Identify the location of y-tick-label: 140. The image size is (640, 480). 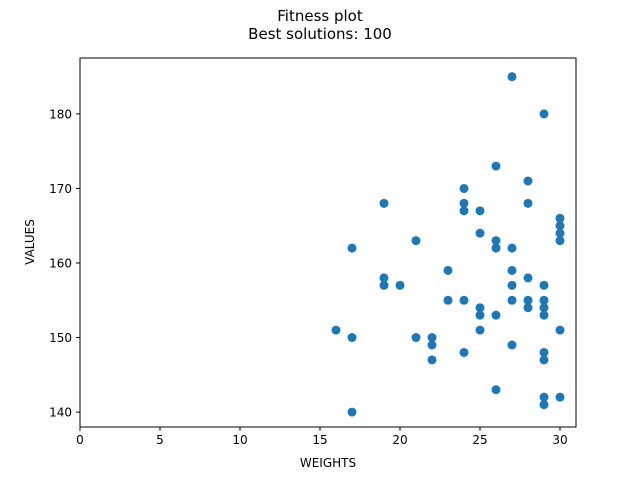
(60, 413).